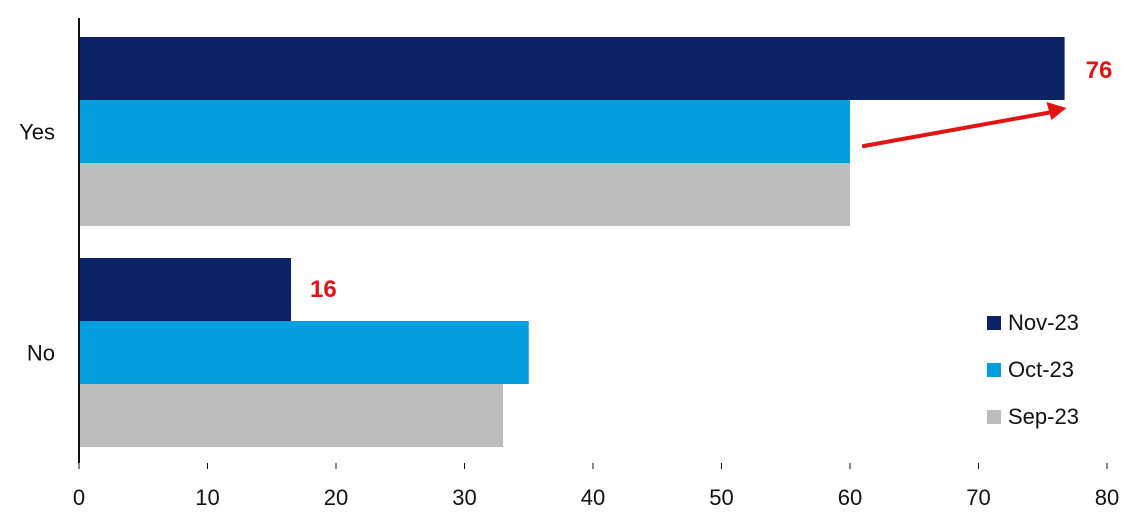 This screenshot has height=532, width=1143. What do you see at coordinates (336, 497) in the screenshot?
I see `x-tick-label: 20` at bounding box center [336, 497].